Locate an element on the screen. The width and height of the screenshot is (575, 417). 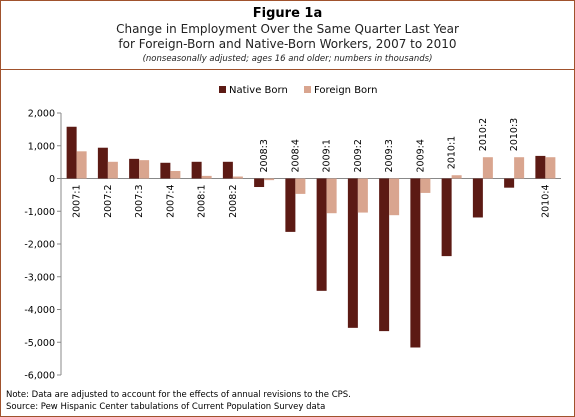
x-tick-label: 2009:2 is located at coordinates (358, 155).